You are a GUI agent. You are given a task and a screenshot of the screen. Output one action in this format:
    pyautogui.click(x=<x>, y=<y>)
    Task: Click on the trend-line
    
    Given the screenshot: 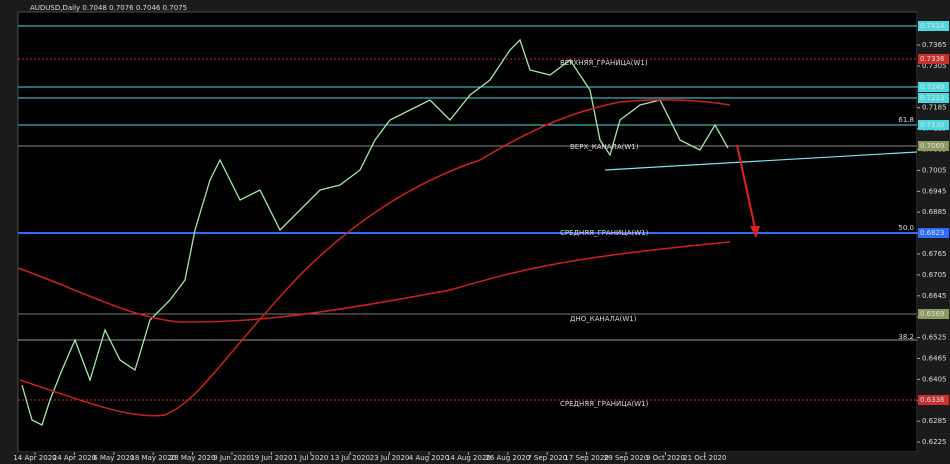 What is the action you would take?
    pyautogui.click(x=761, y=161)
    